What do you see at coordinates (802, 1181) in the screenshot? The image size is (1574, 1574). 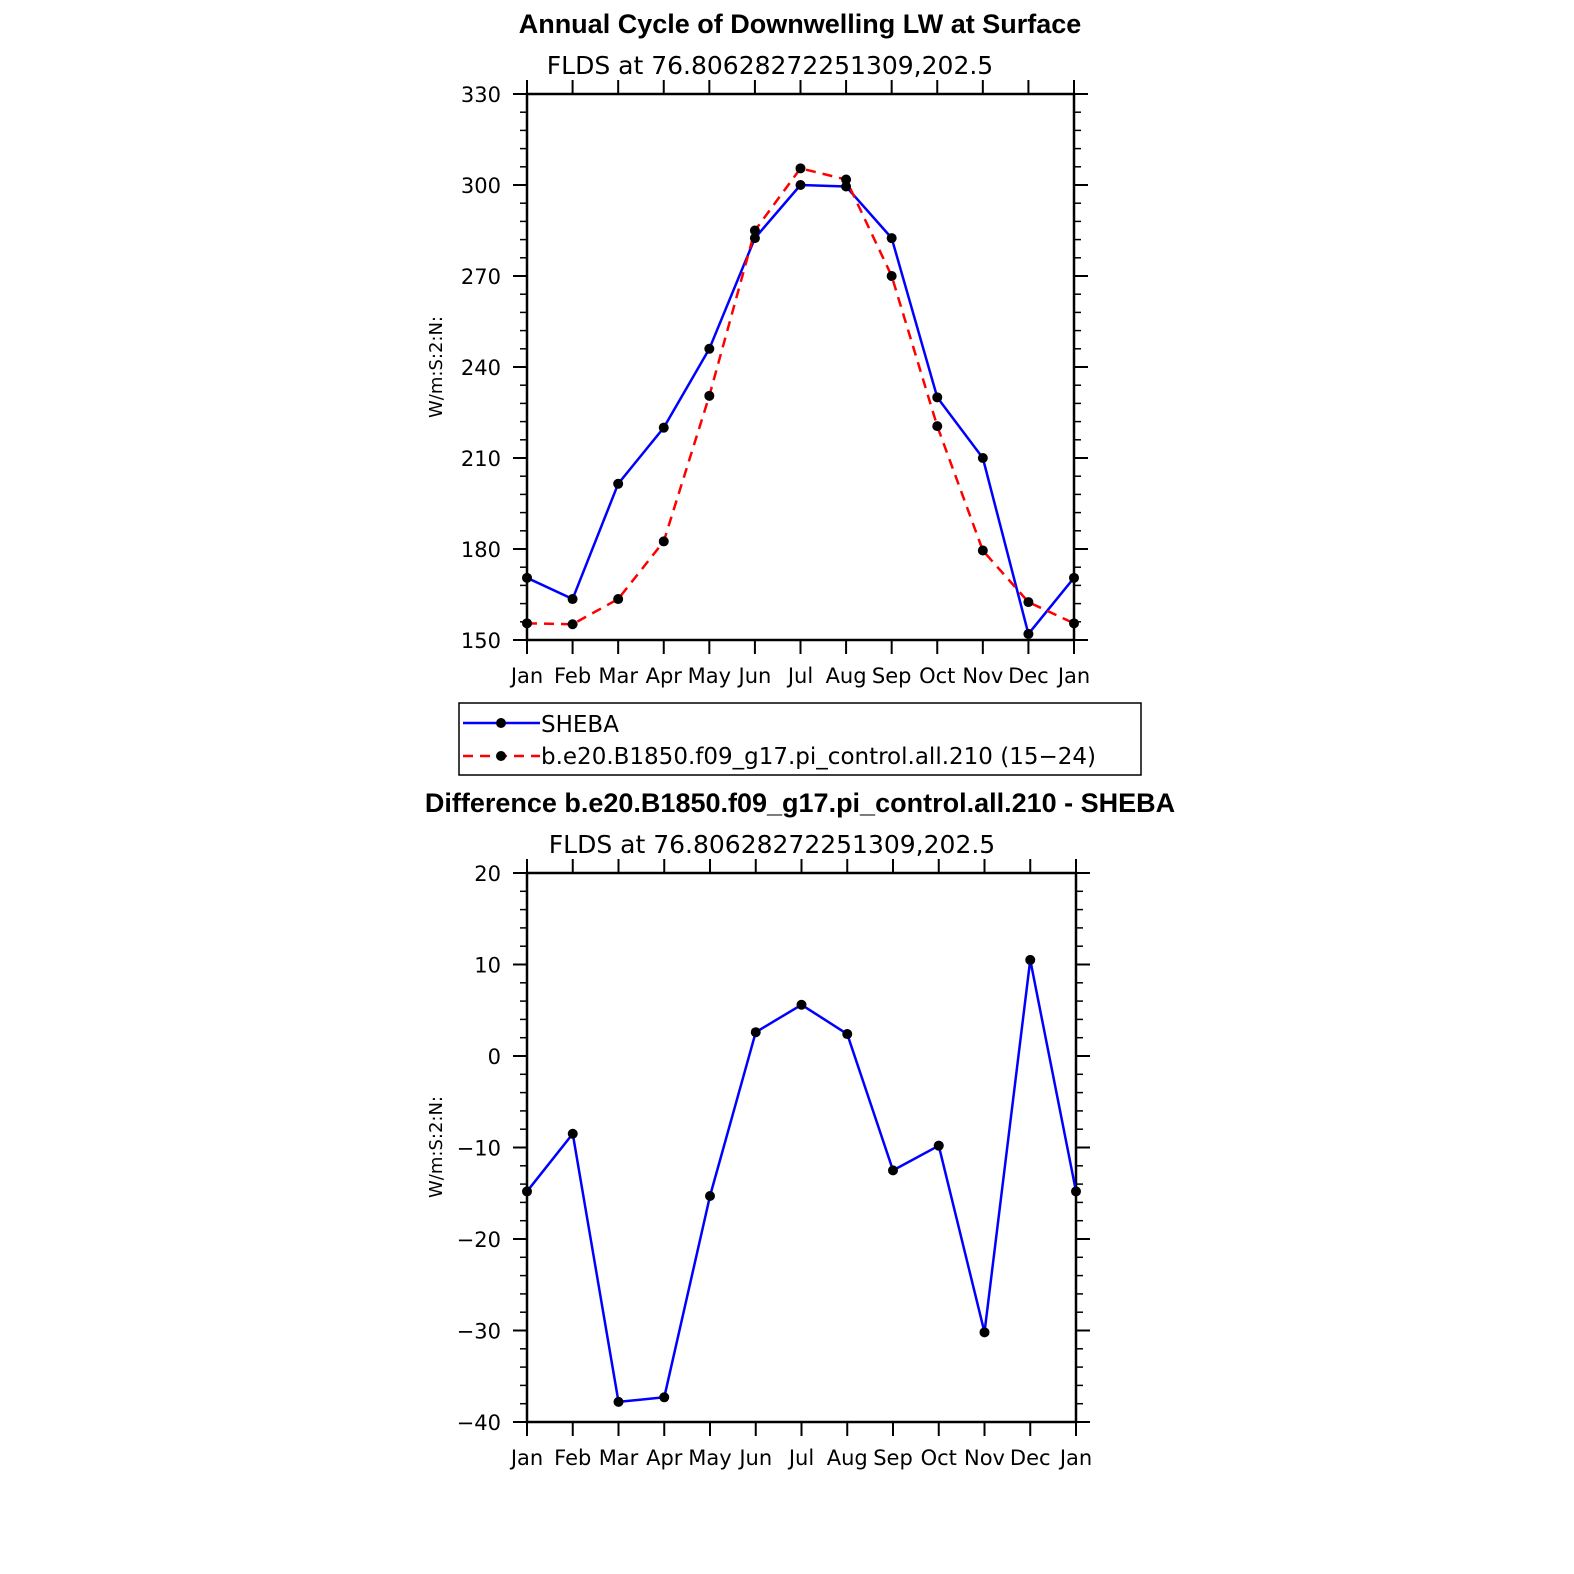 I see `chart-2-series-1-line` at bounding box center [802, 1181].